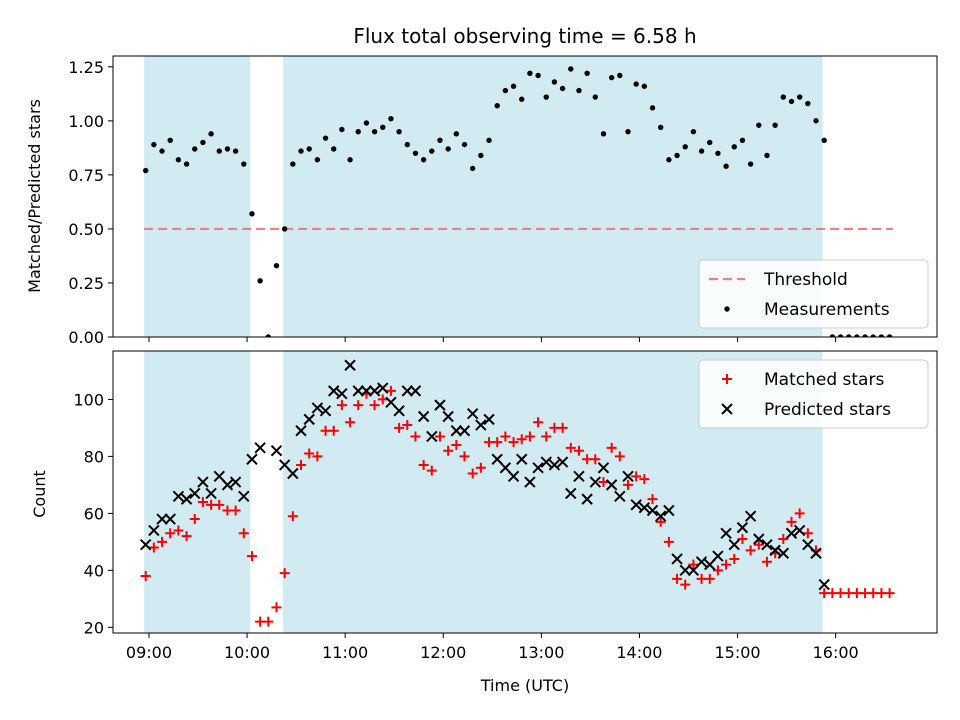 Image resolution: width=960 pixels, height=720 pixels. I want to click on legend-label: Threshold, so click(805, 280).